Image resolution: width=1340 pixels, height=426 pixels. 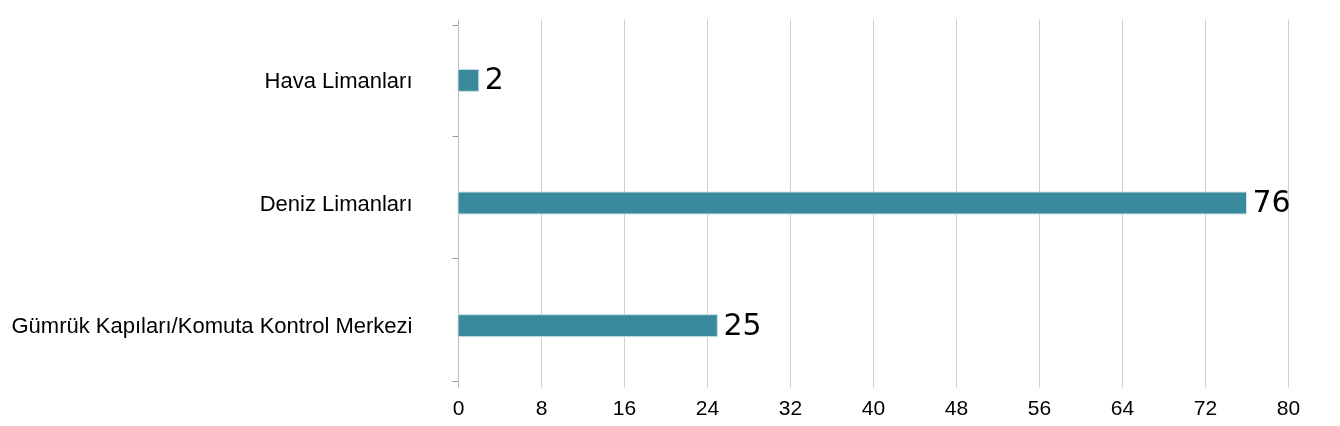 I want to click on y-tick-label: Hava Limanları, so click(x=338, y=80).